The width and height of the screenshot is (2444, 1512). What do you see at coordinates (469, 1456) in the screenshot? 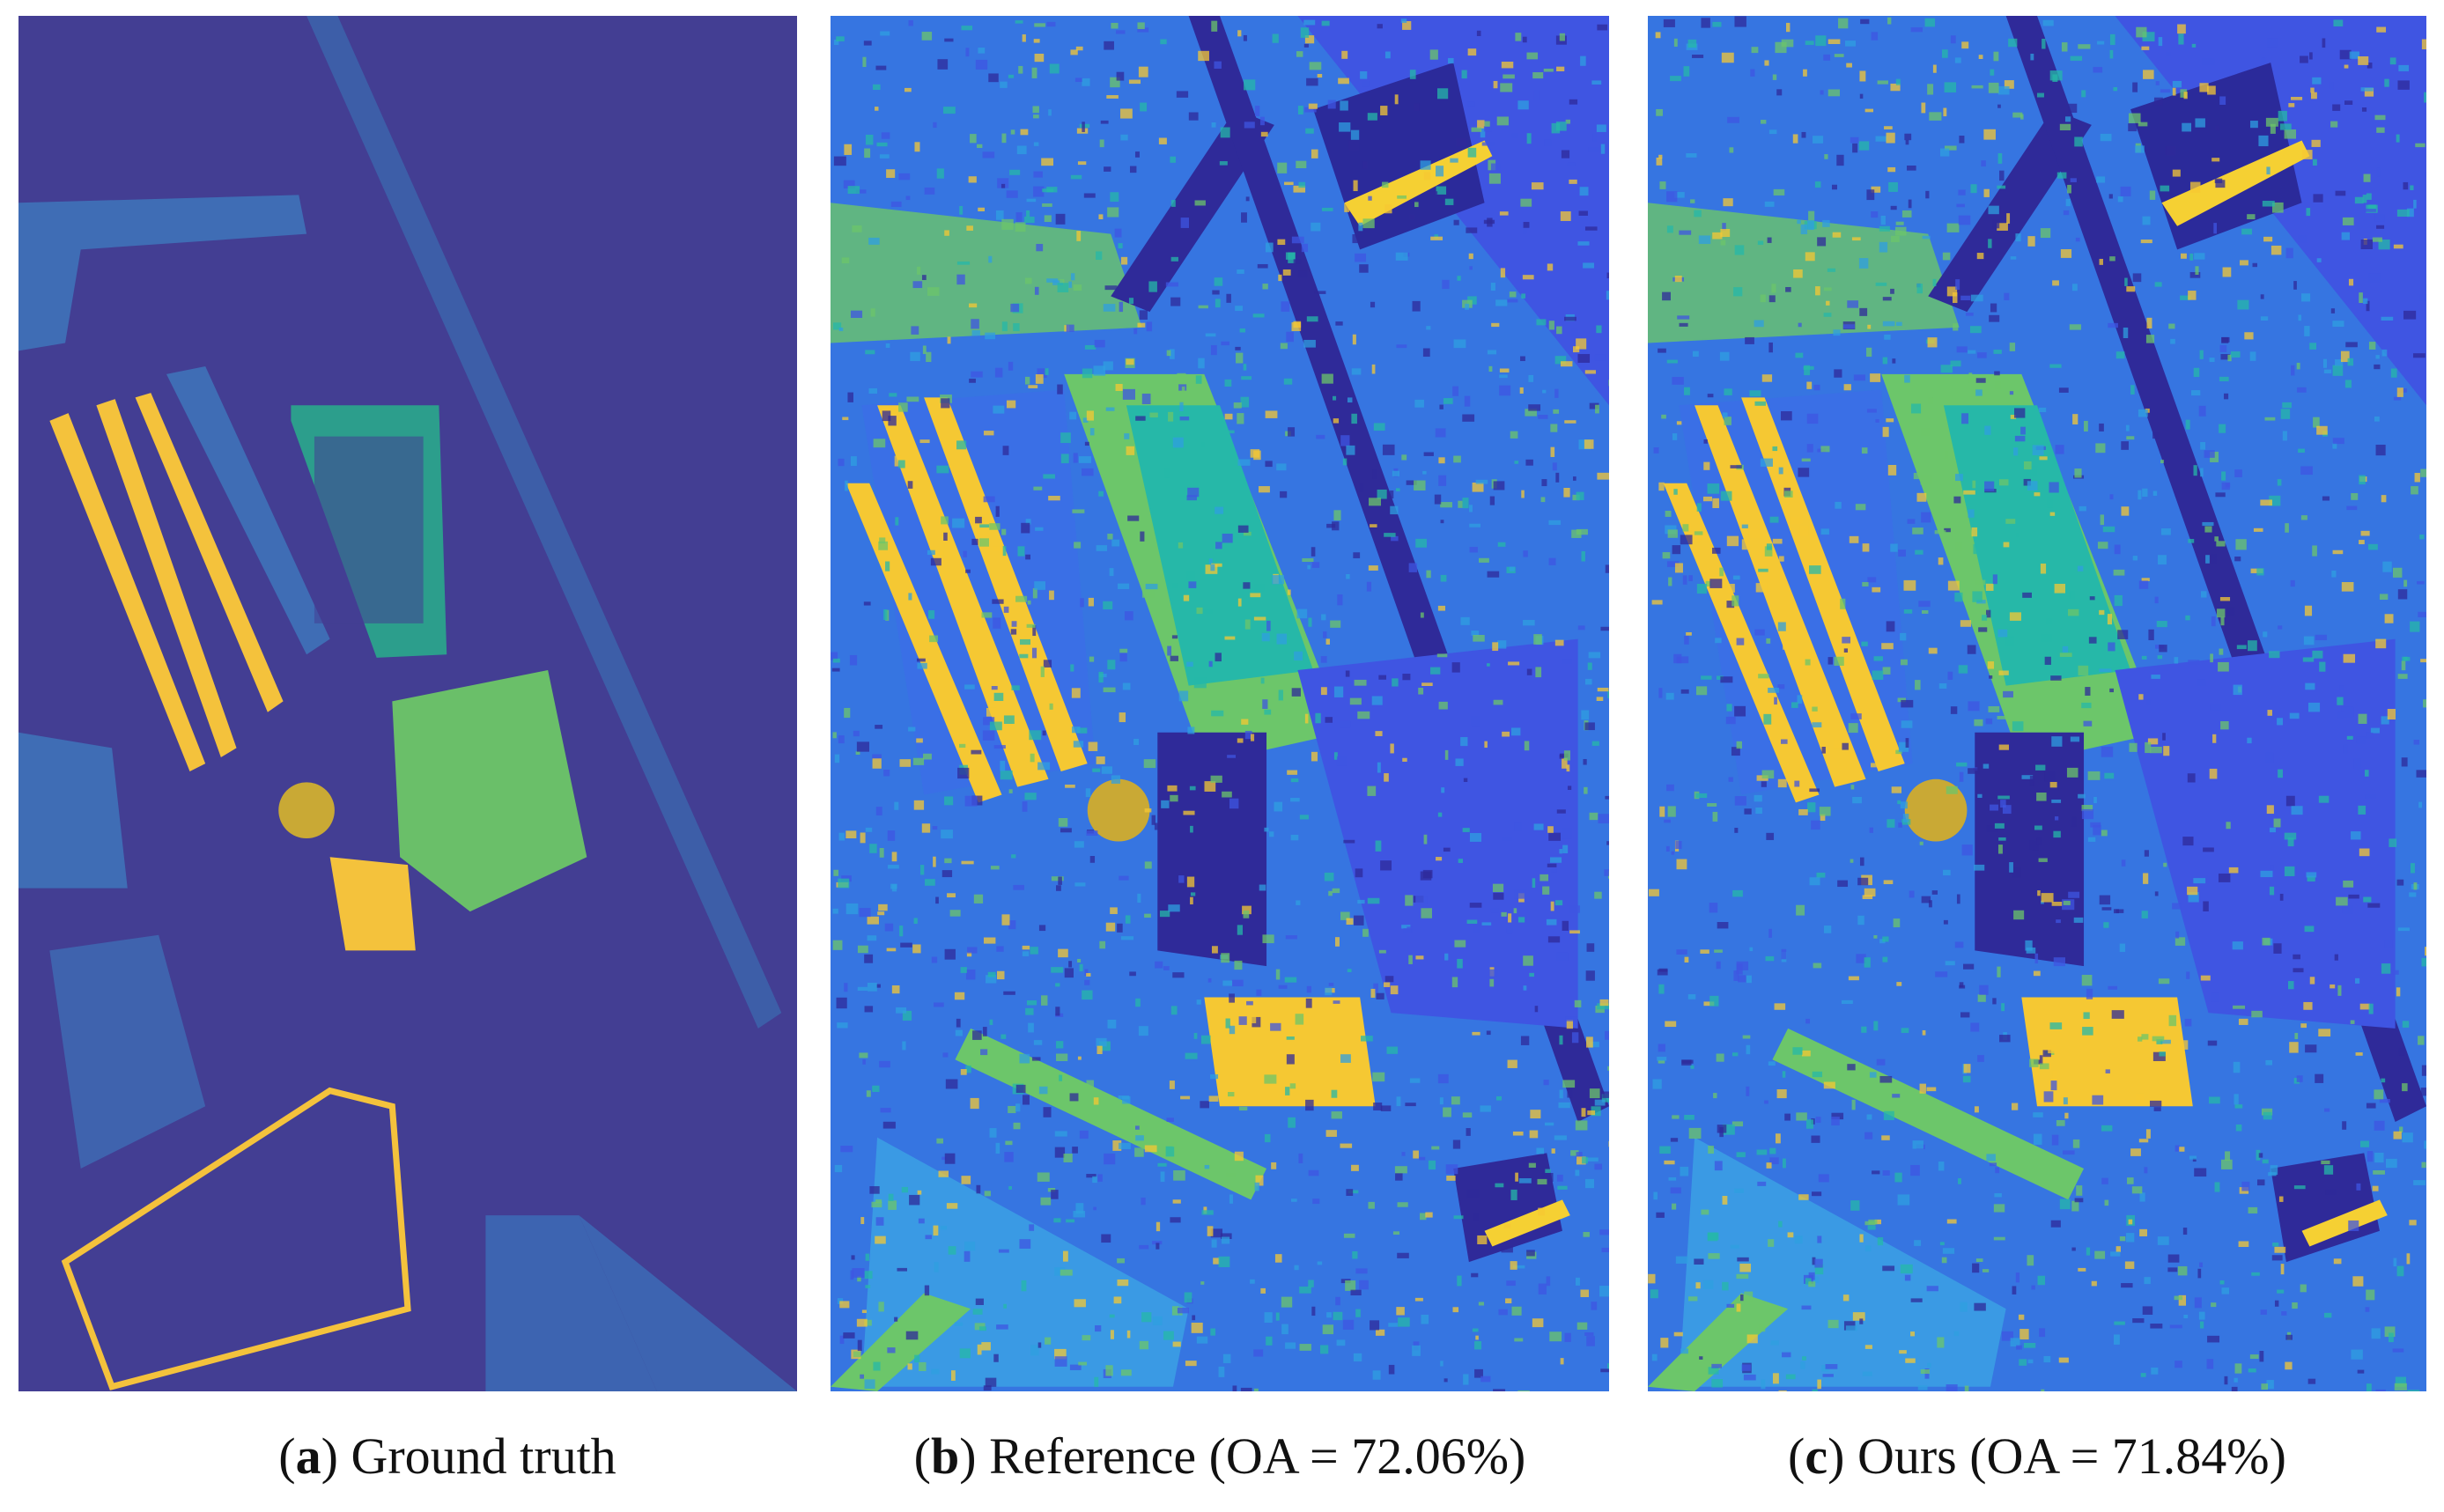
I see `caption-text: ) Ground truth` at bounding box center [469, 1456].